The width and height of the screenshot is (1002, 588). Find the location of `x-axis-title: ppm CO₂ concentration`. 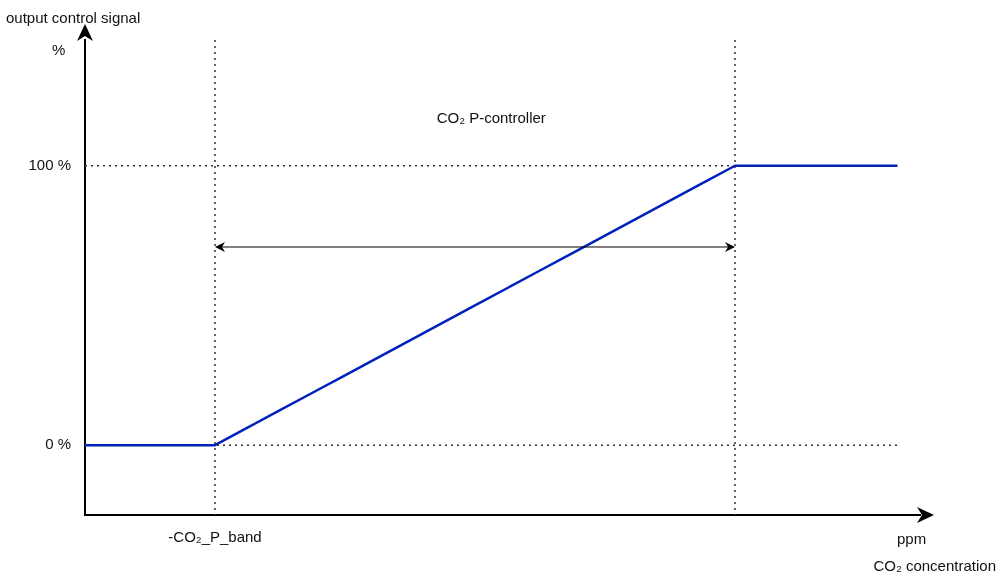

x-axis-title: ppm CO₂ concentration is located at coordinates (934, 552).